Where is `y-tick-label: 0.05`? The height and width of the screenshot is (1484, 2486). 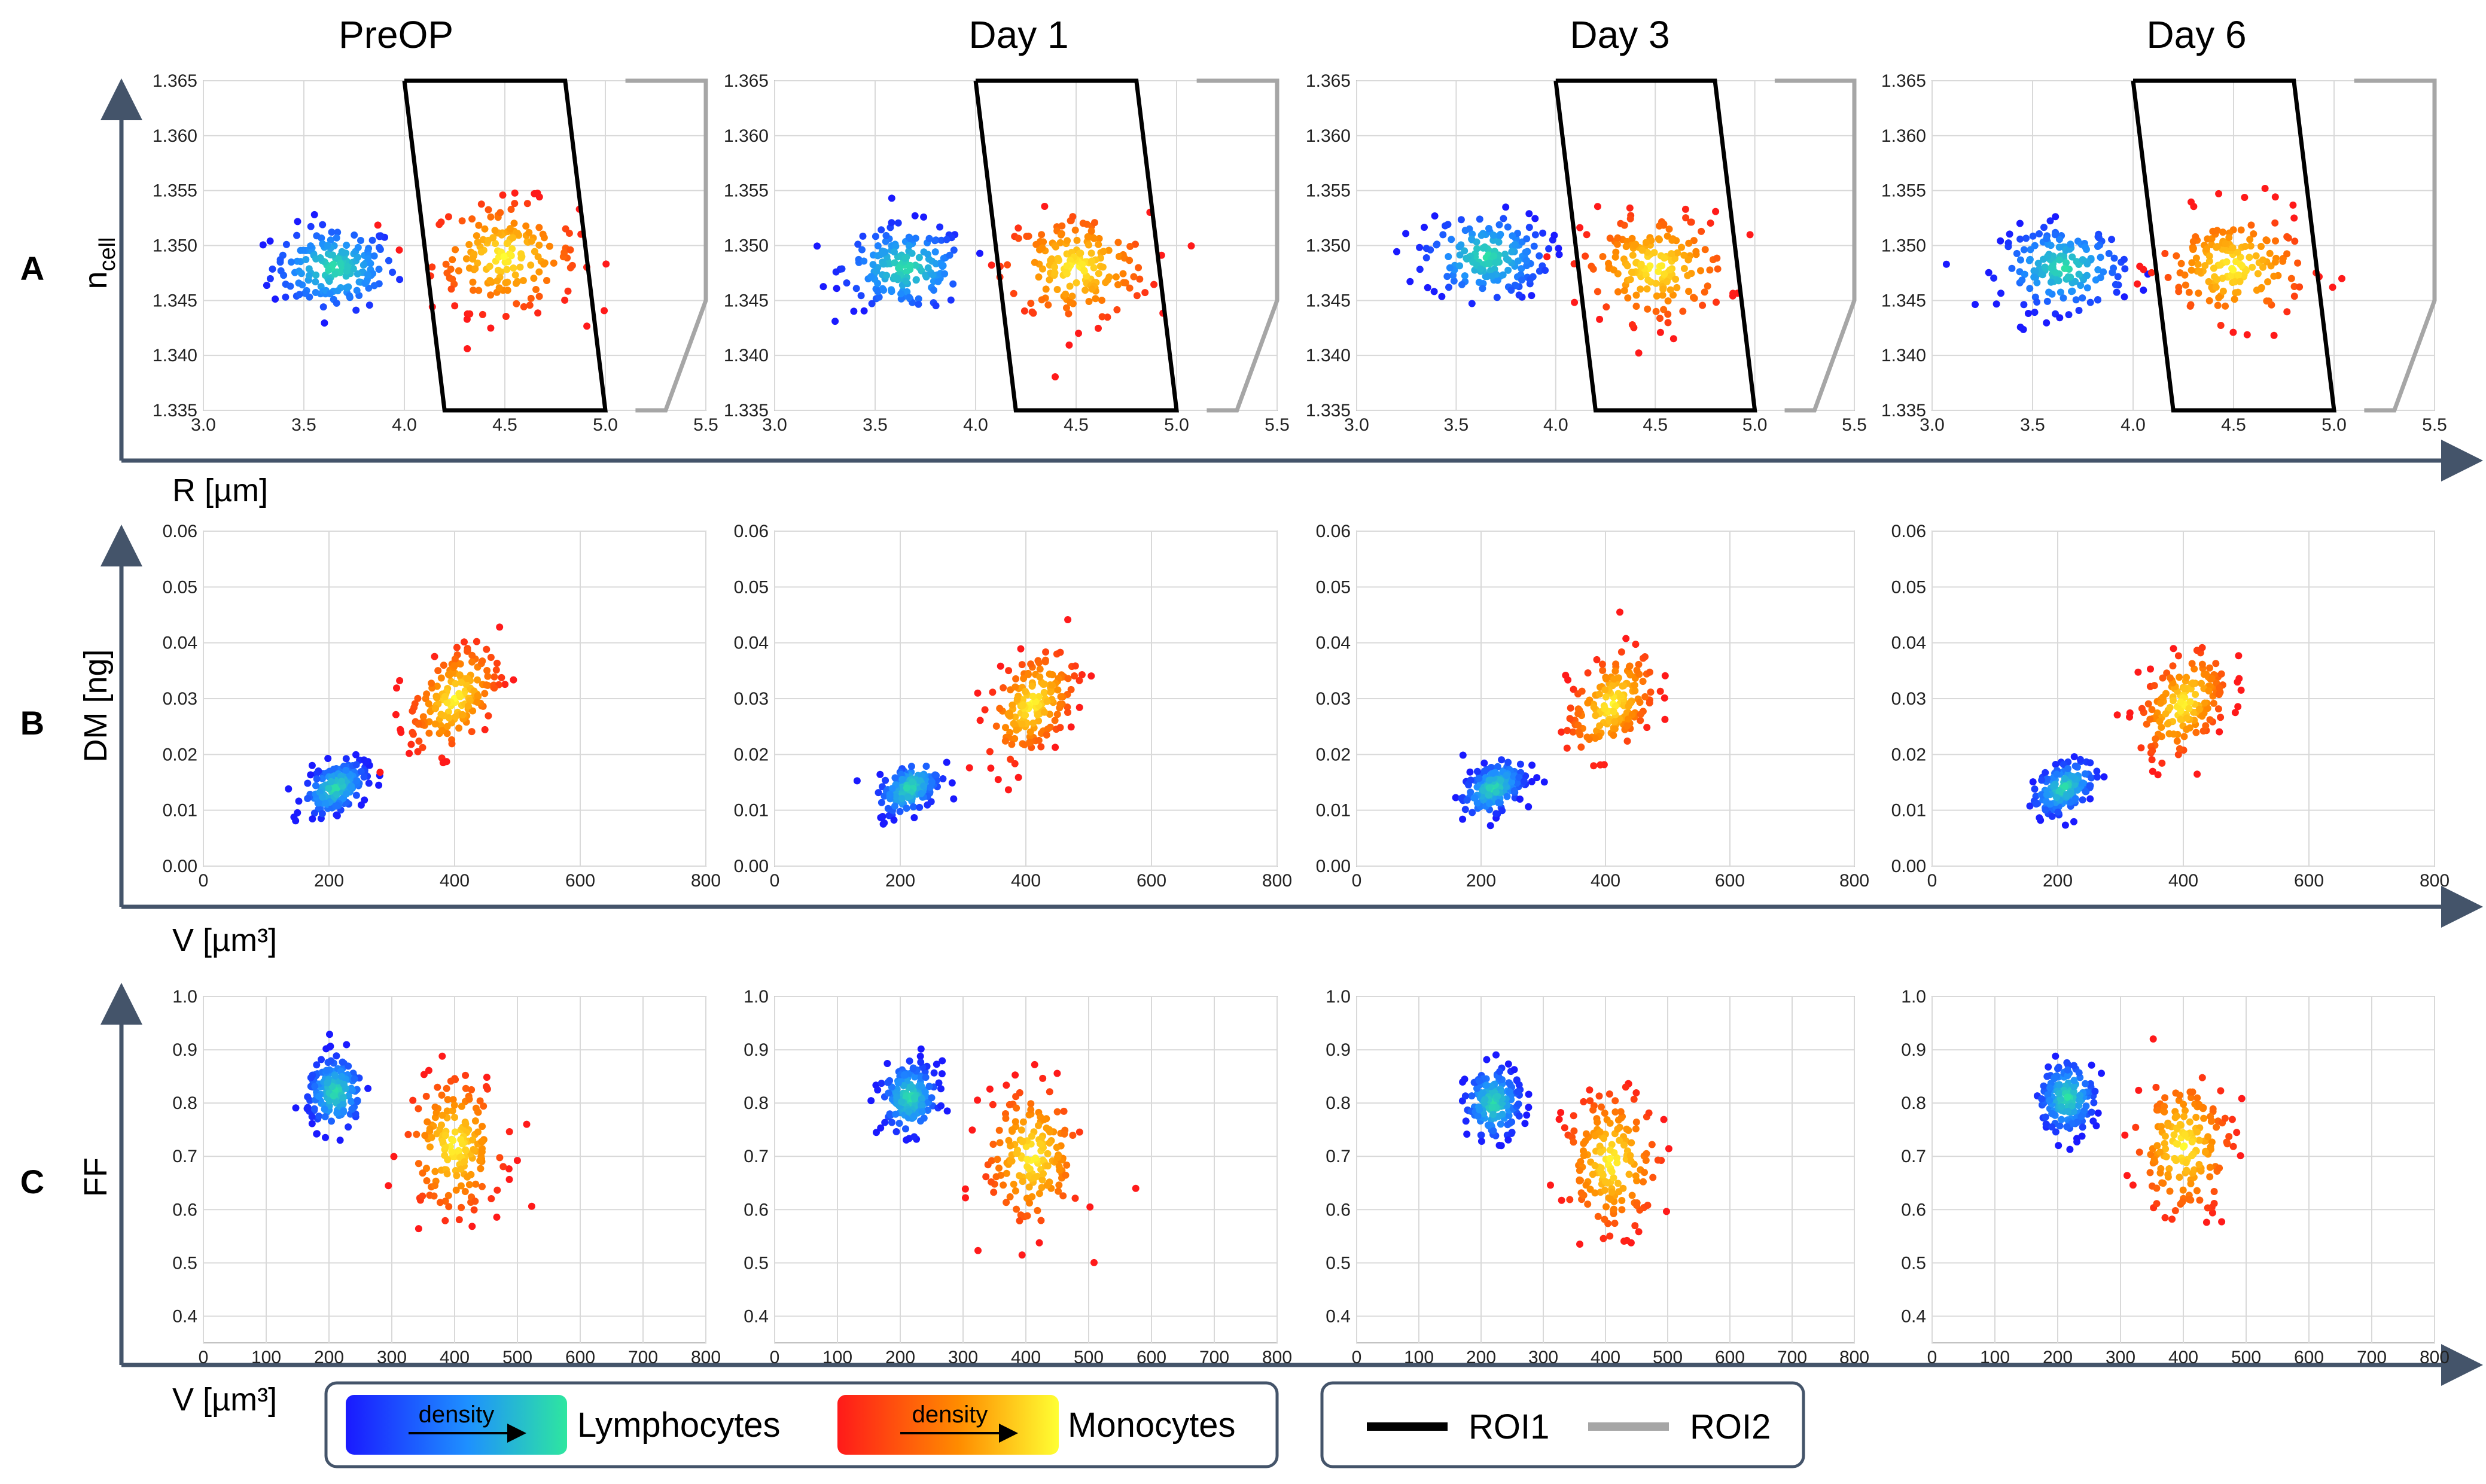
y-tick-label: 0.05 is located at coordinates (180, 587).